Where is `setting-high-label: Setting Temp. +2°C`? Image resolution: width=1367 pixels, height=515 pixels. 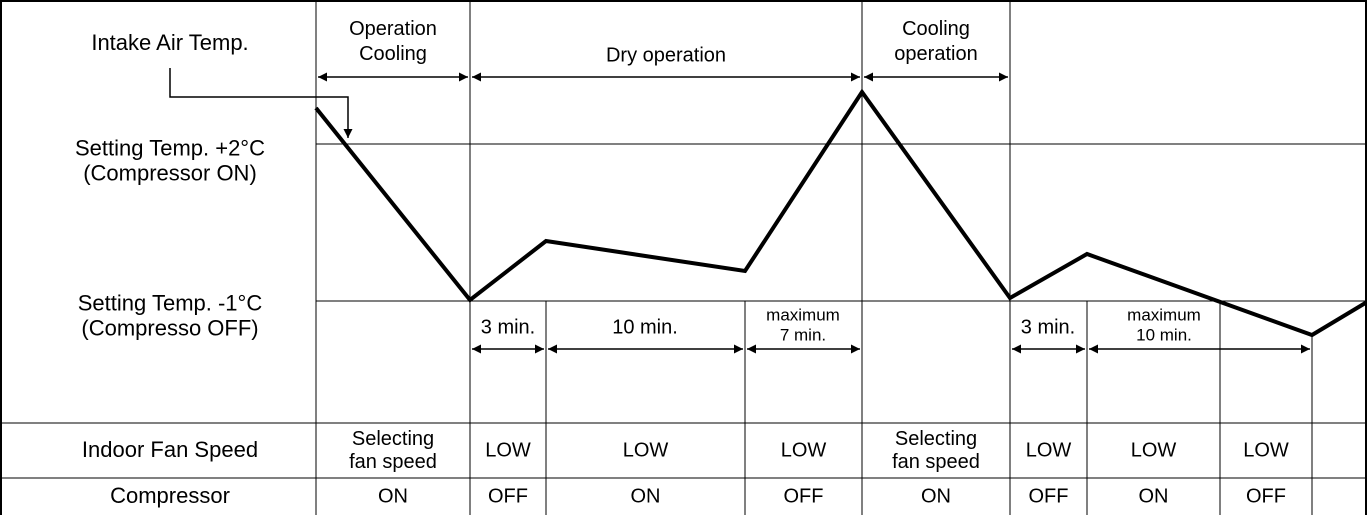 setting-high-label: Setting Temp. +2°C is located at coordinates (170, 147).